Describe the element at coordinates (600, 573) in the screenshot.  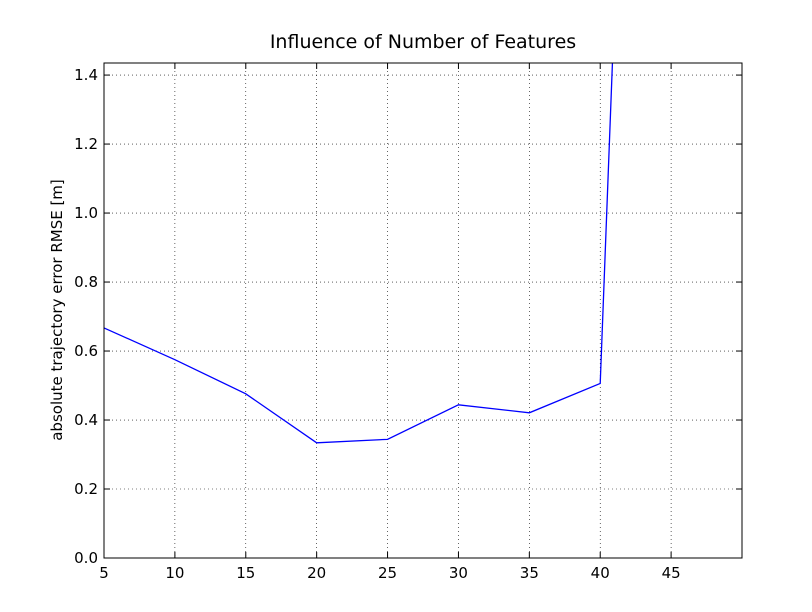
I see `x-tick-label: 40` at that location.